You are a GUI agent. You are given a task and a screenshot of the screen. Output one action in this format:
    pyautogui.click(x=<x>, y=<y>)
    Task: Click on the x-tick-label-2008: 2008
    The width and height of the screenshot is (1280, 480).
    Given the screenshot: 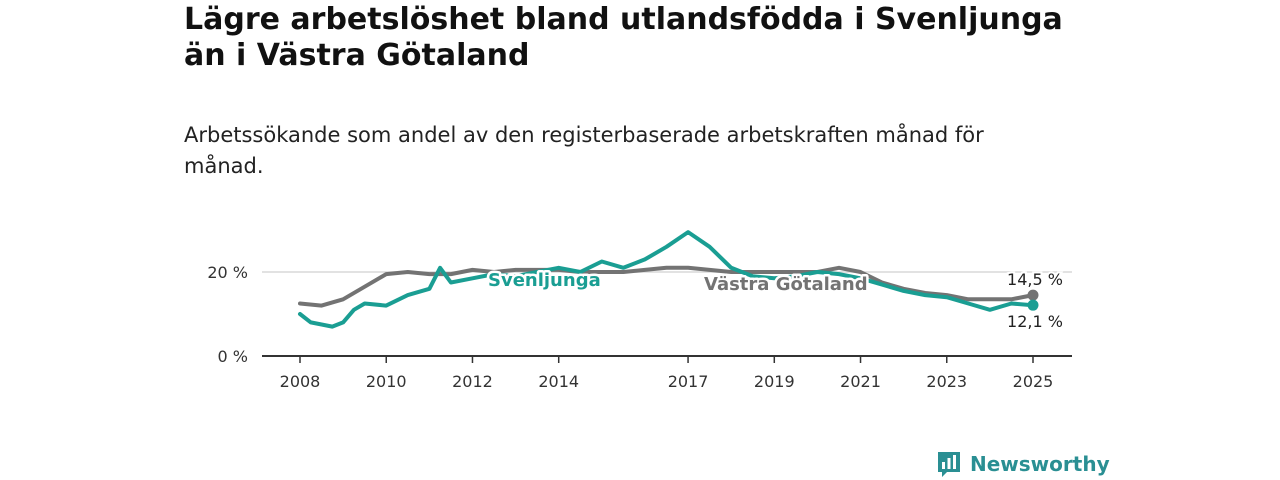 What is the action you would take?
    pyautogui.click(x=300, y=381)
    